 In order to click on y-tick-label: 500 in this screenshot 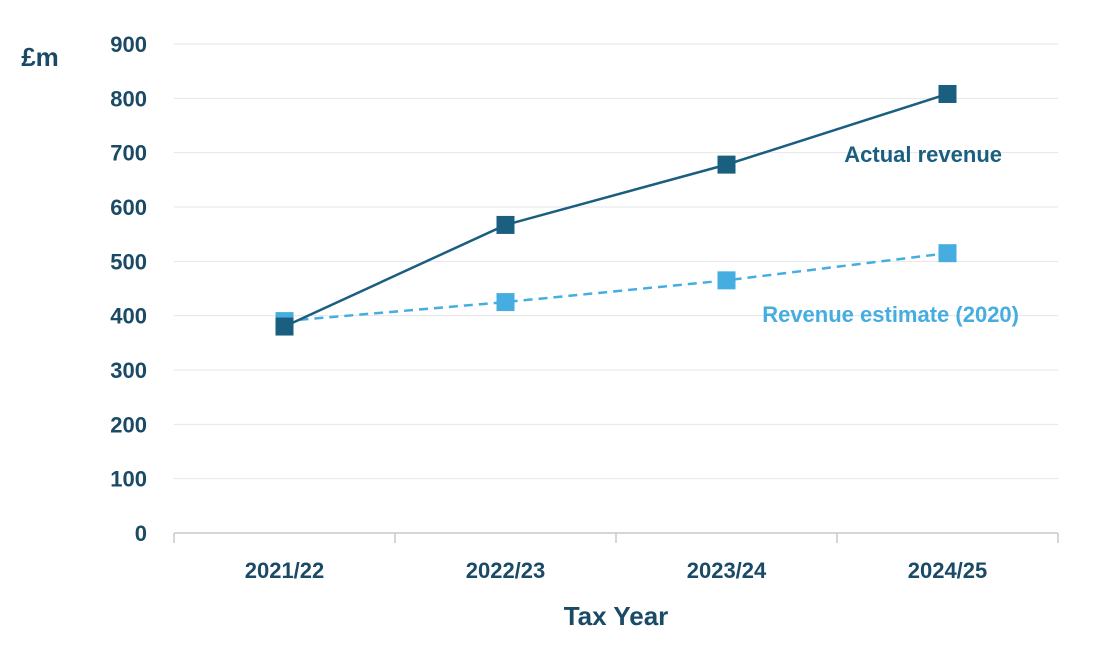, I will do `click(128, 261)`.